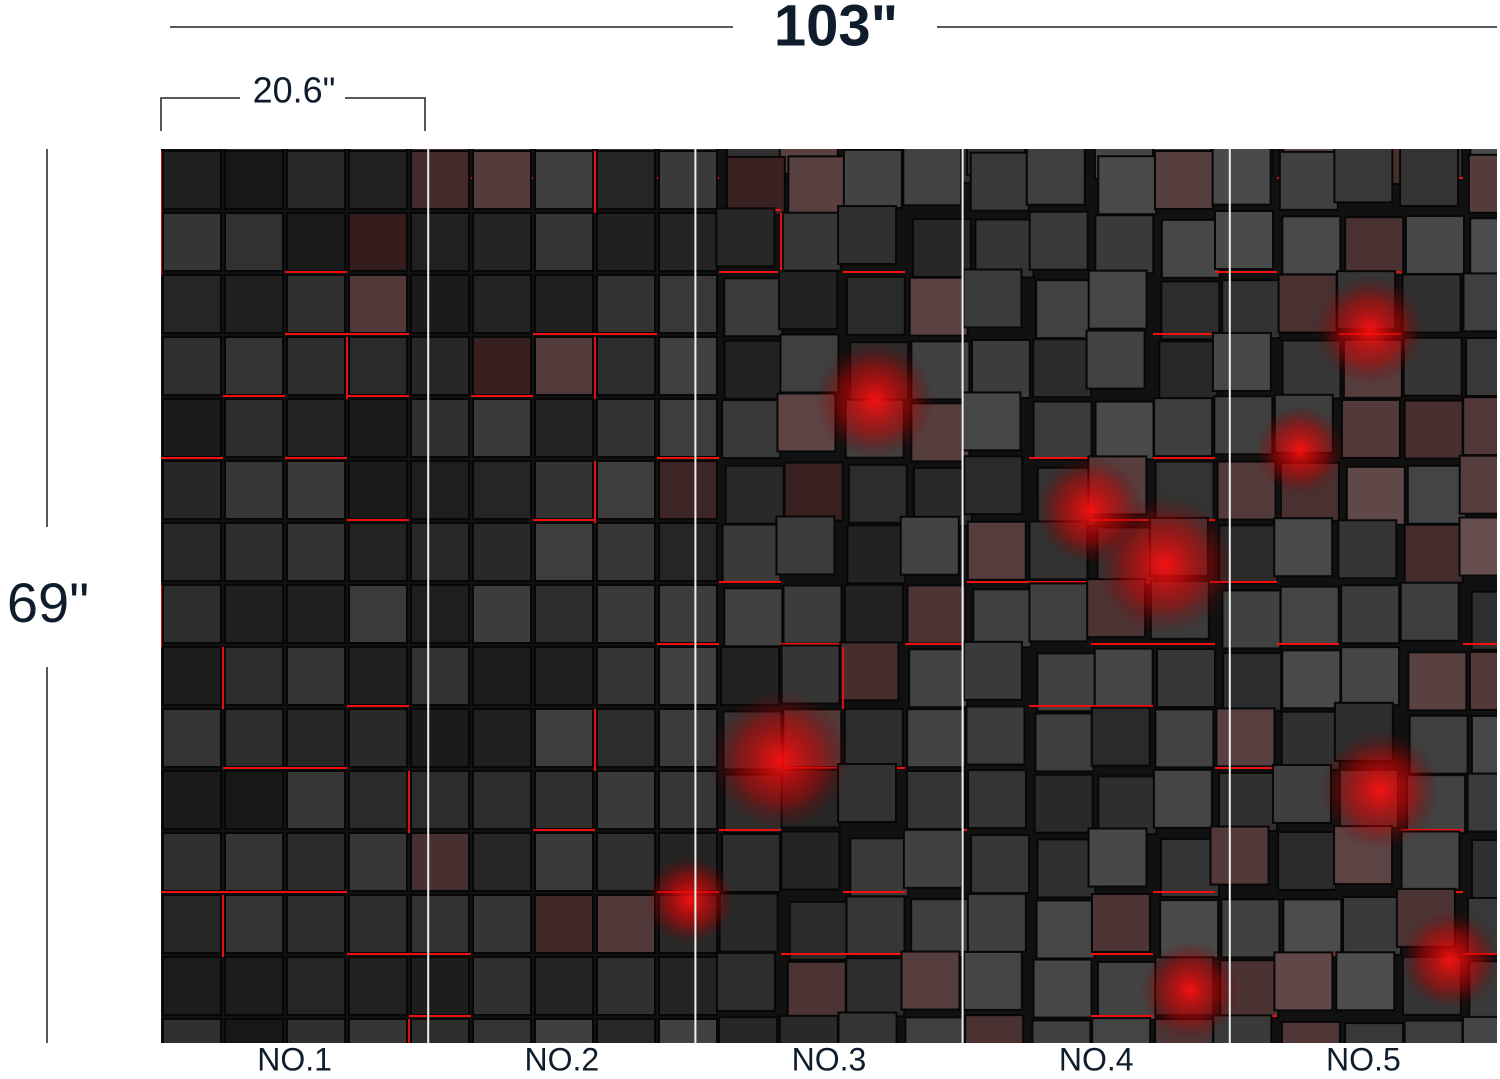  What do you see at coordinates (1096, 1059) in the screenshot?
I see `panel-label: NO.4` at bounding box center [1096, 1059].